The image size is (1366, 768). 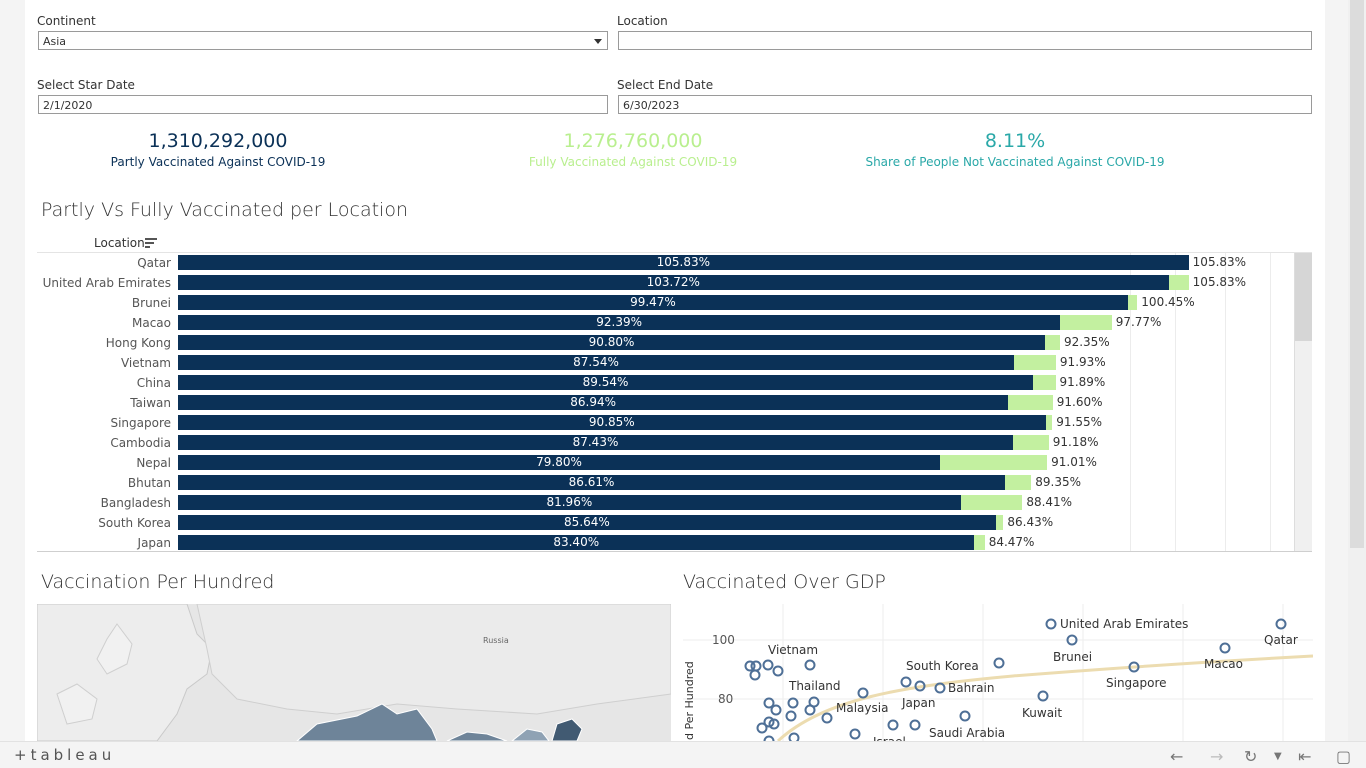 What do you see at coordinates (153, 383) in the screenshot?
I see `row-label: China` at bounding box center [153, 383].